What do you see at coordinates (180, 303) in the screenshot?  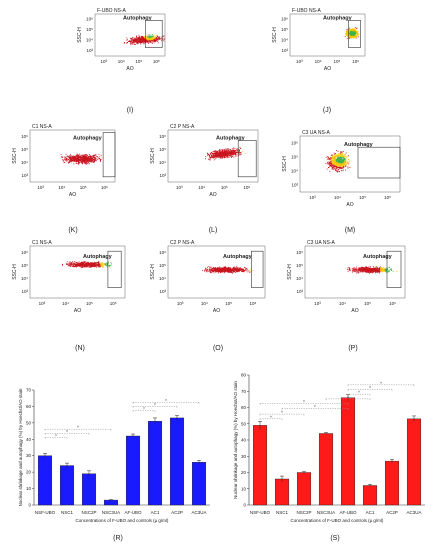 I see `dotplot-xtick: 10³` at bounding box center [180, 303].